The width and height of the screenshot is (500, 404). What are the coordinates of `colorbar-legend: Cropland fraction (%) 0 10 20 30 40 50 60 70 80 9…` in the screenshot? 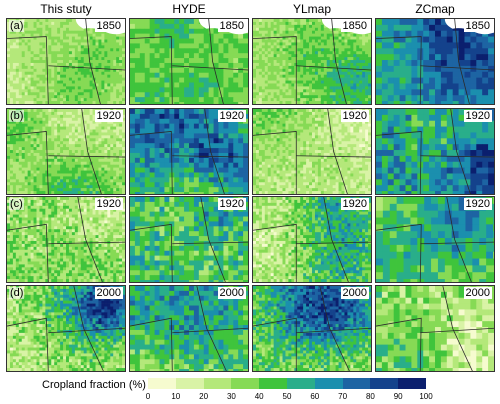 It's located at (250, 389).